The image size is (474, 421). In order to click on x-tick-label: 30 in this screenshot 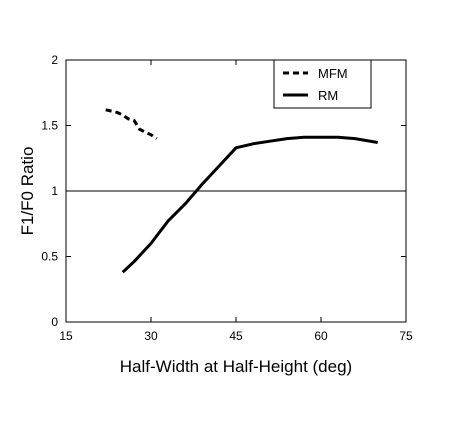, I will do `click(151, 336)`.